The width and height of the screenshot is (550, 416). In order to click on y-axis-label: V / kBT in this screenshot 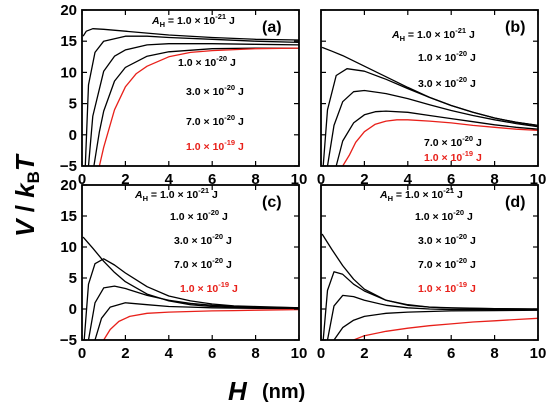, I will do `click(26, 195)`.